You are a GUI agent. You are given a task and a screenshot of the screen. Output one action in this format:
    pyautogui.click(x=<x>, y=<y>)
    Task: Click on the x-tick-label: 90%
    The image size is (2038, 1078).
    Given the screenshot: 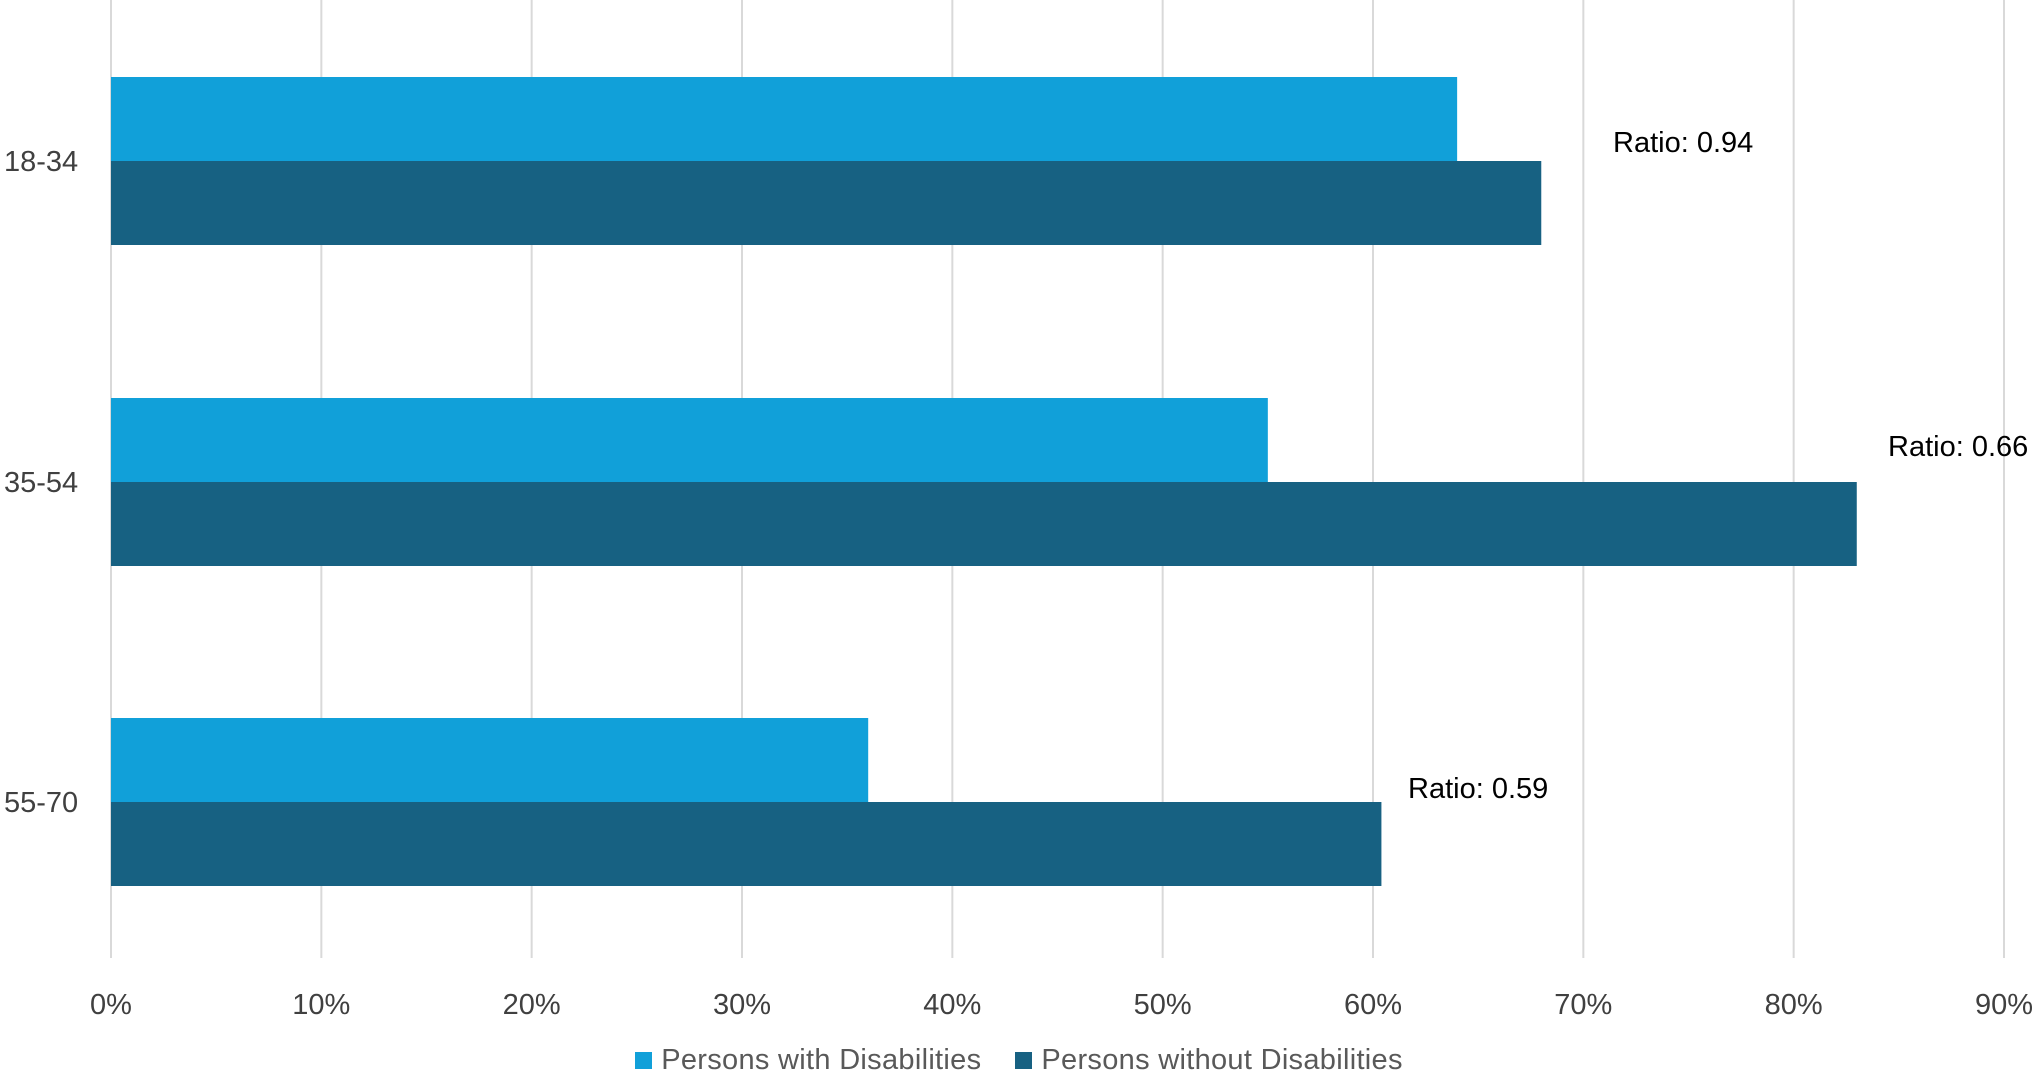 What is the action you would take?
    pyautogui.click(x=2004, y=1005)
    